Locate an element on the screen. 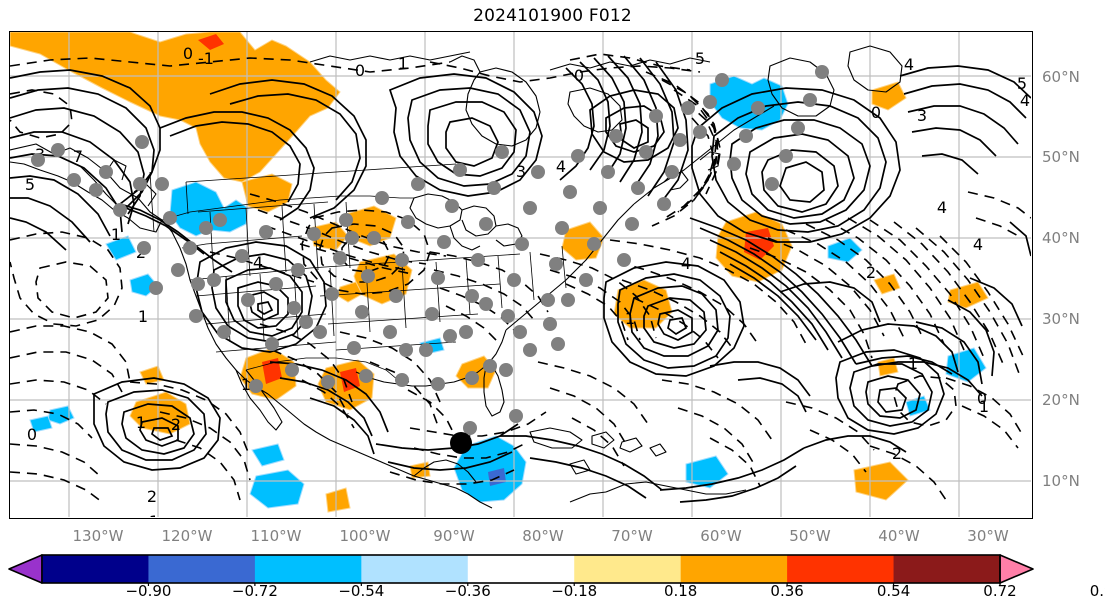 The height and width of the screenshot is (615, 1105). lon-label-60w: 60°W is located at coordinates (721, 536).